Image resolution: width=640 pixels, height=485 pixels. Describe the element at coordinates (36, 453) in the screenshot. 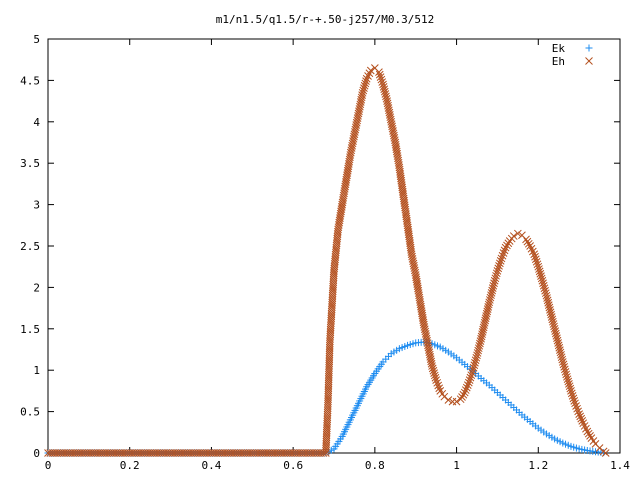

I see `y-tick-label: 0` at that location.